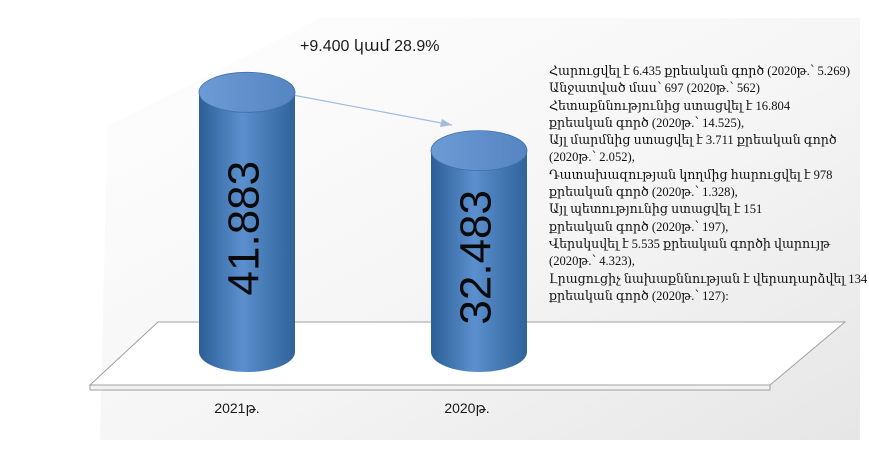 Image resolution: width=869 pixels, height=460 pixels. What do you see at coordinates (236, 408) in the screenshot?
I see `category-label: 2021թ.` at bounding box center [236, 408].